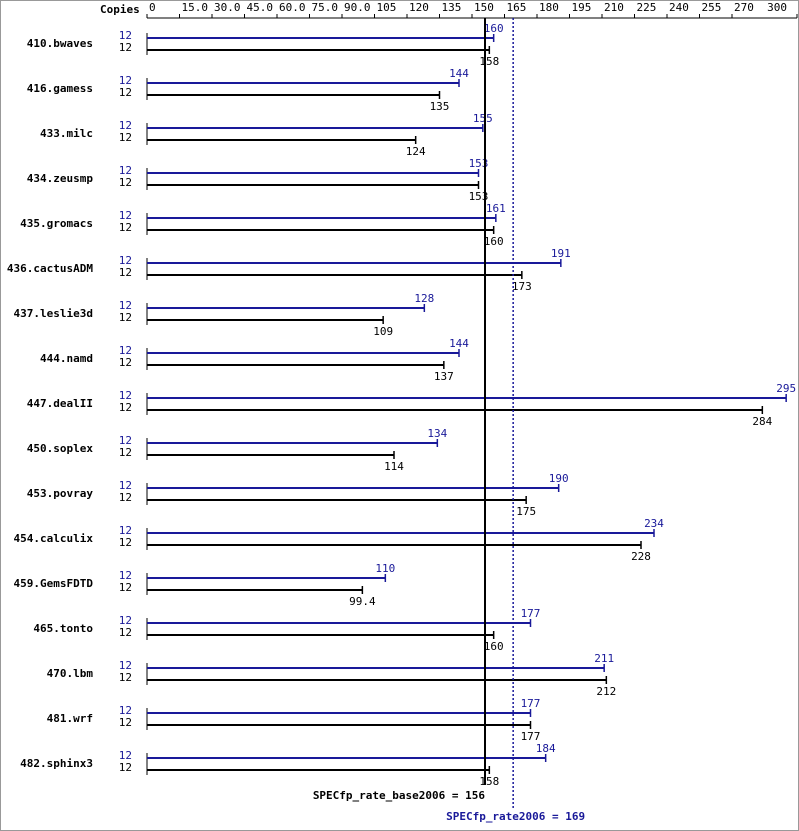 This screenshot has width=799, height=831. Describe the element at coordinates (387, 7) in the screenshot. I see `x-tick-label: 105` at that location.